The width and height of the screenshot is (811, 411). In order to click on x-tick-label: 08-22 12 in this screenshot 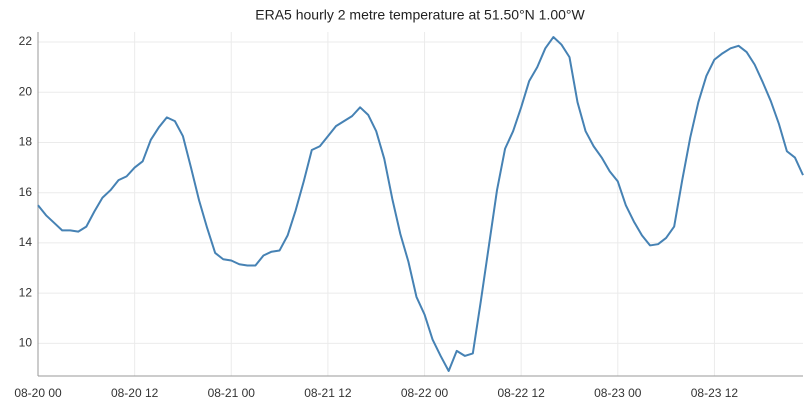, I will do `click(521, 393)`.